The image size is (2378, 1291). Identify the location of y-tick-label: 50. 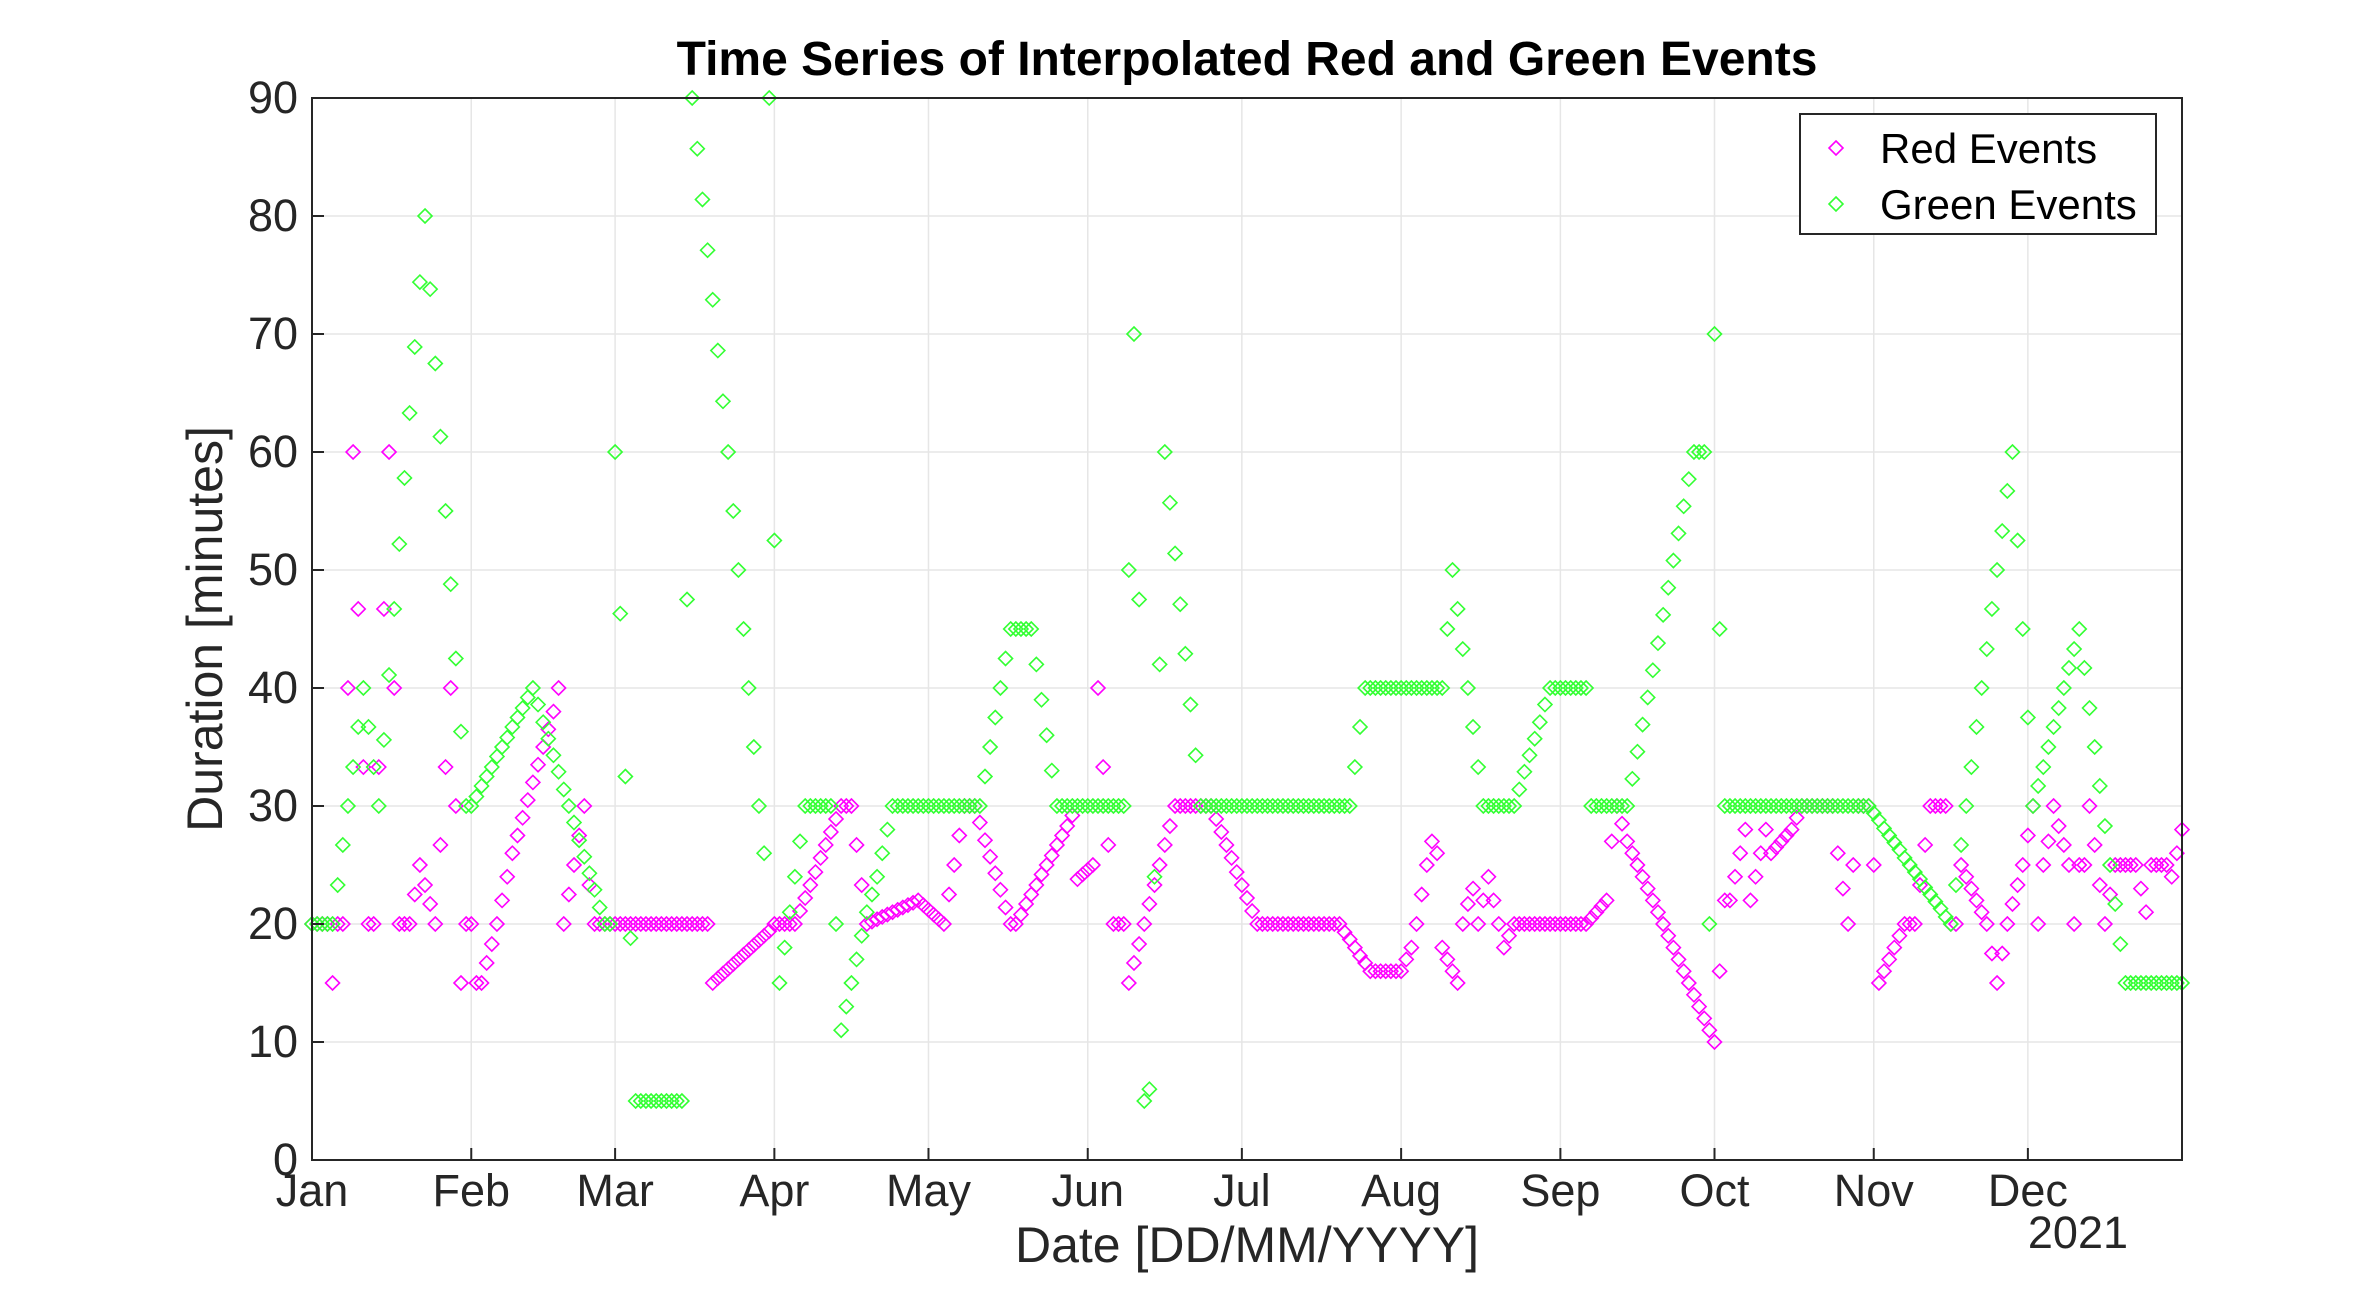
(273, 569).